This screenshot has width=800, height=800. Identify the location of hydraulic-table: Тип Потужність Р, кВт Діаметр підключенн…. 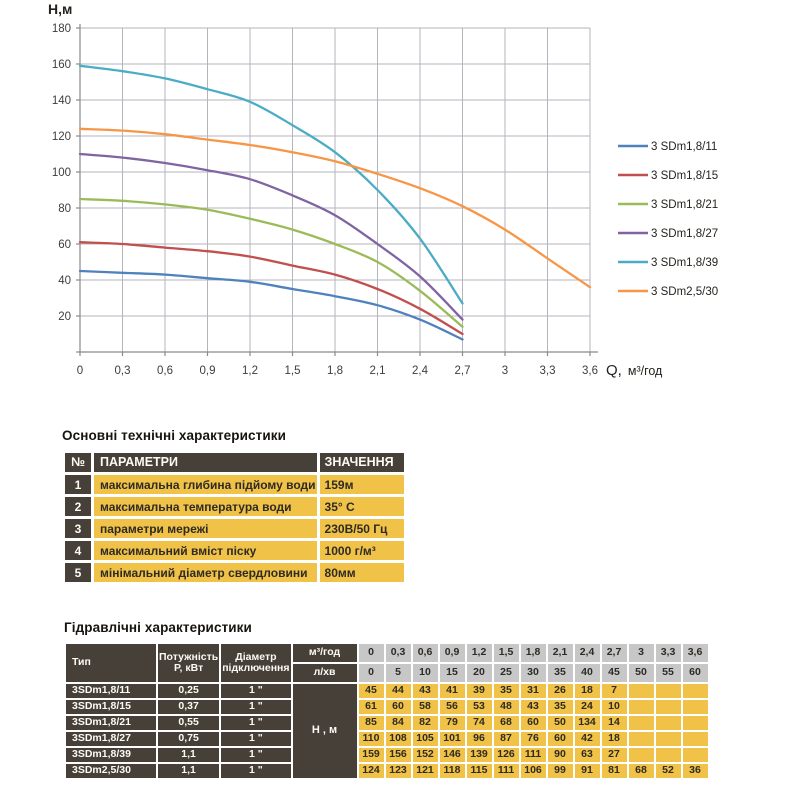
(387, 711).